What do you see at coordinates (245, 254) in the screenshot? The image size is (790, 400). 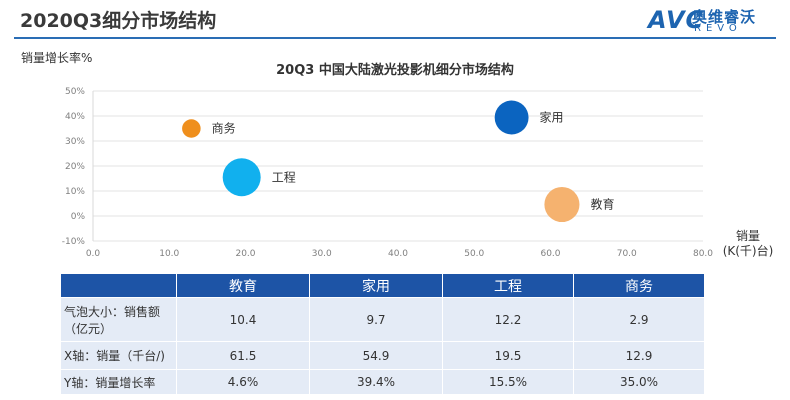 I see `x-tick-label: 20.0` at bounding box center [245, 254].